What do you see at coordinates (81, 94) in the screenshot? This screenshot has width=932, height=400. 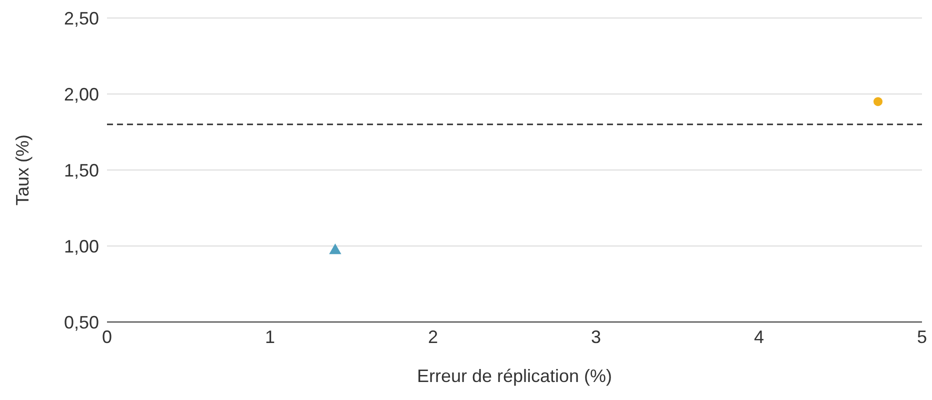 I see `y-tick-label: 2,00` at bounding box center [81, 94].